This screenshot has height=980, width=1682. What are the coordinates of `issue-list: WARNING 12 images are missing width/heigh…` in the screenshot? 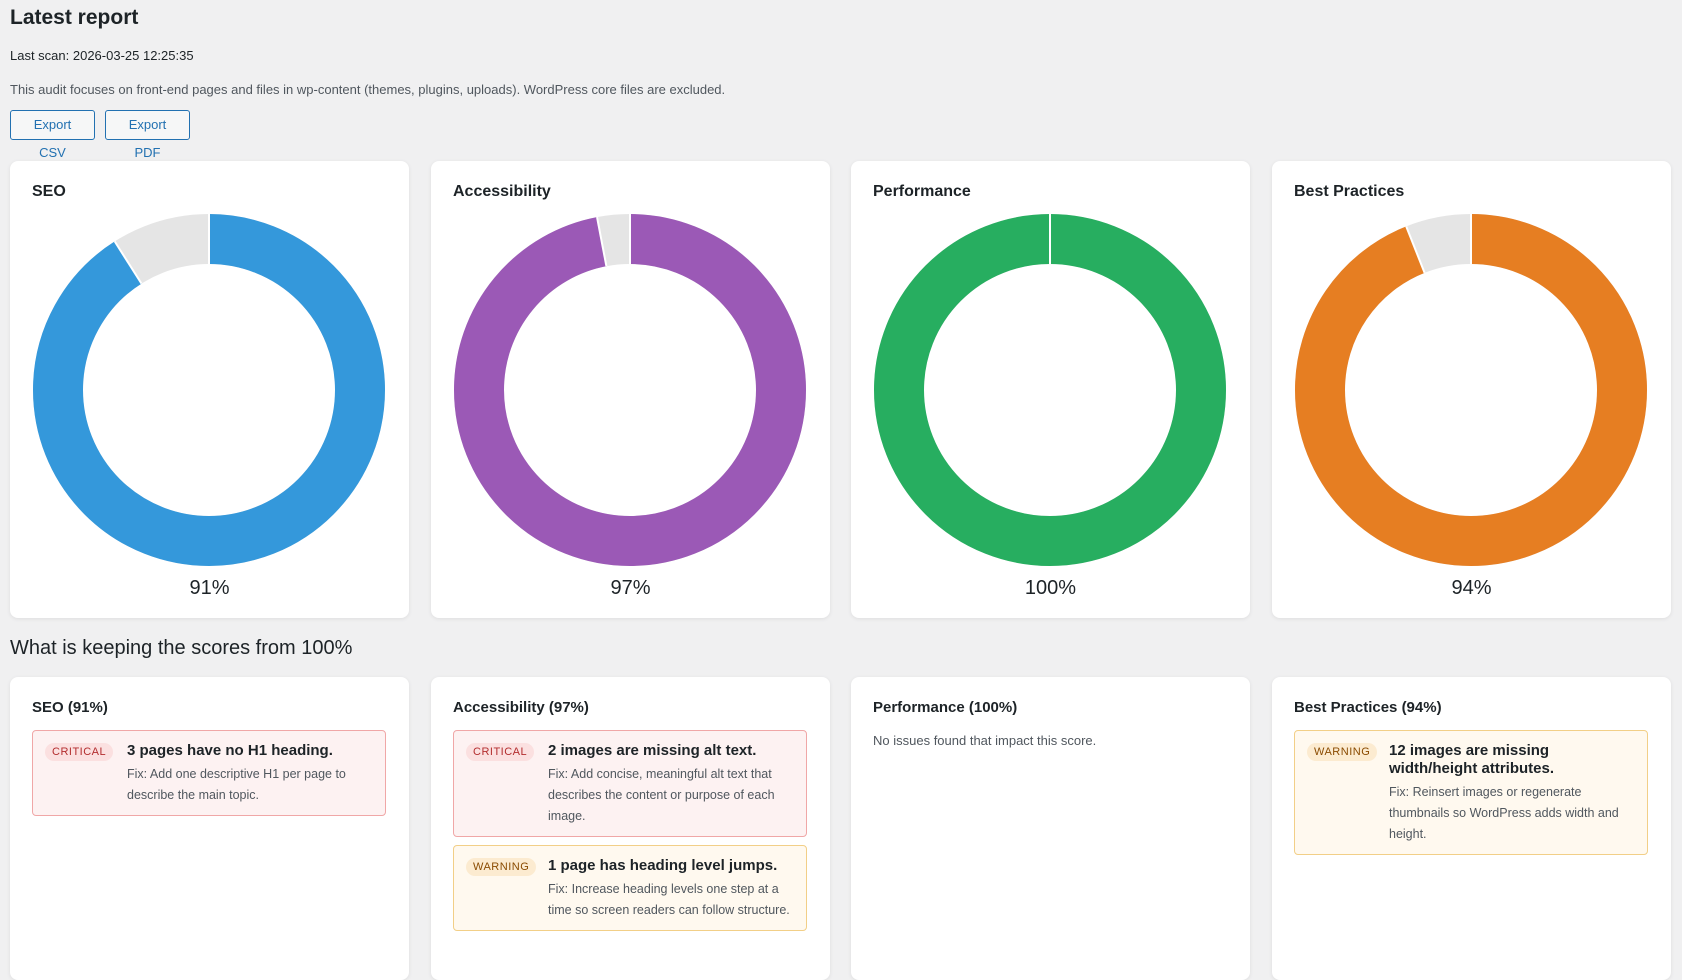 It's located at (1471, 796).